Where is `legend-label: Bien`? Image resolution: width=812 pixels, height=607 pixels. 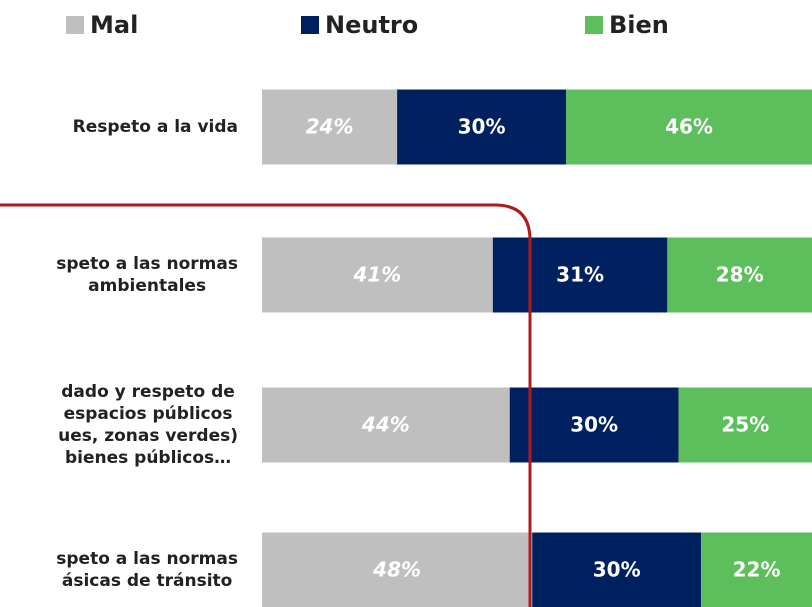
legend-label: Bien is located at coordinates (639, 25).